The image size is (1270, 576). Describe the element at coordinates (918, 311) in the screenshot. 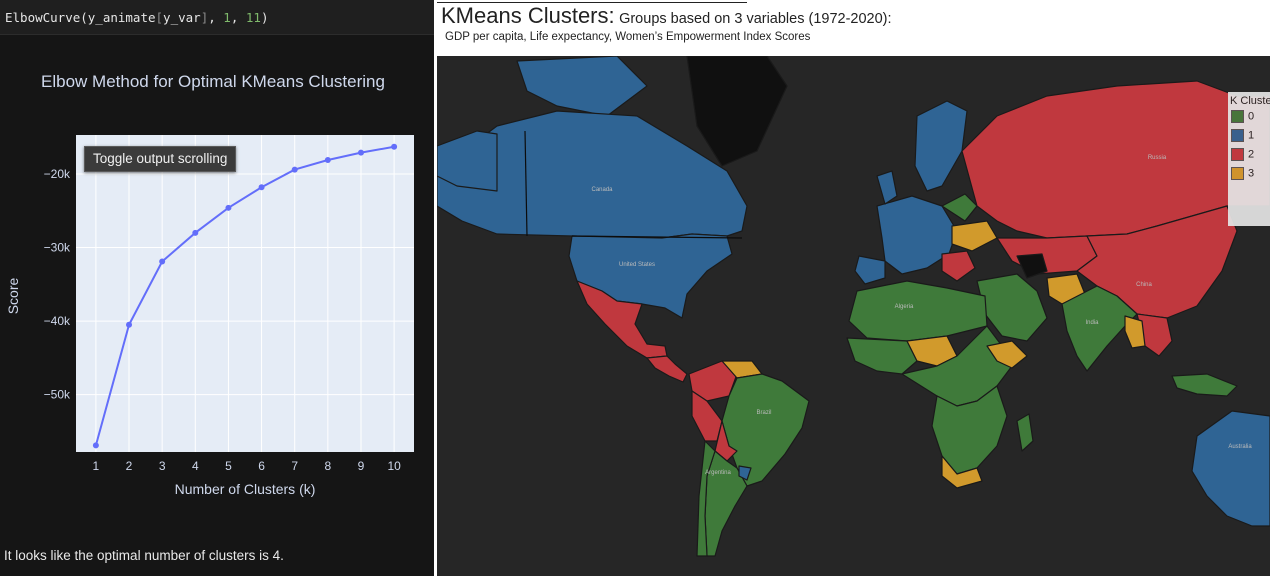

I see `region-north-africa` at that location.